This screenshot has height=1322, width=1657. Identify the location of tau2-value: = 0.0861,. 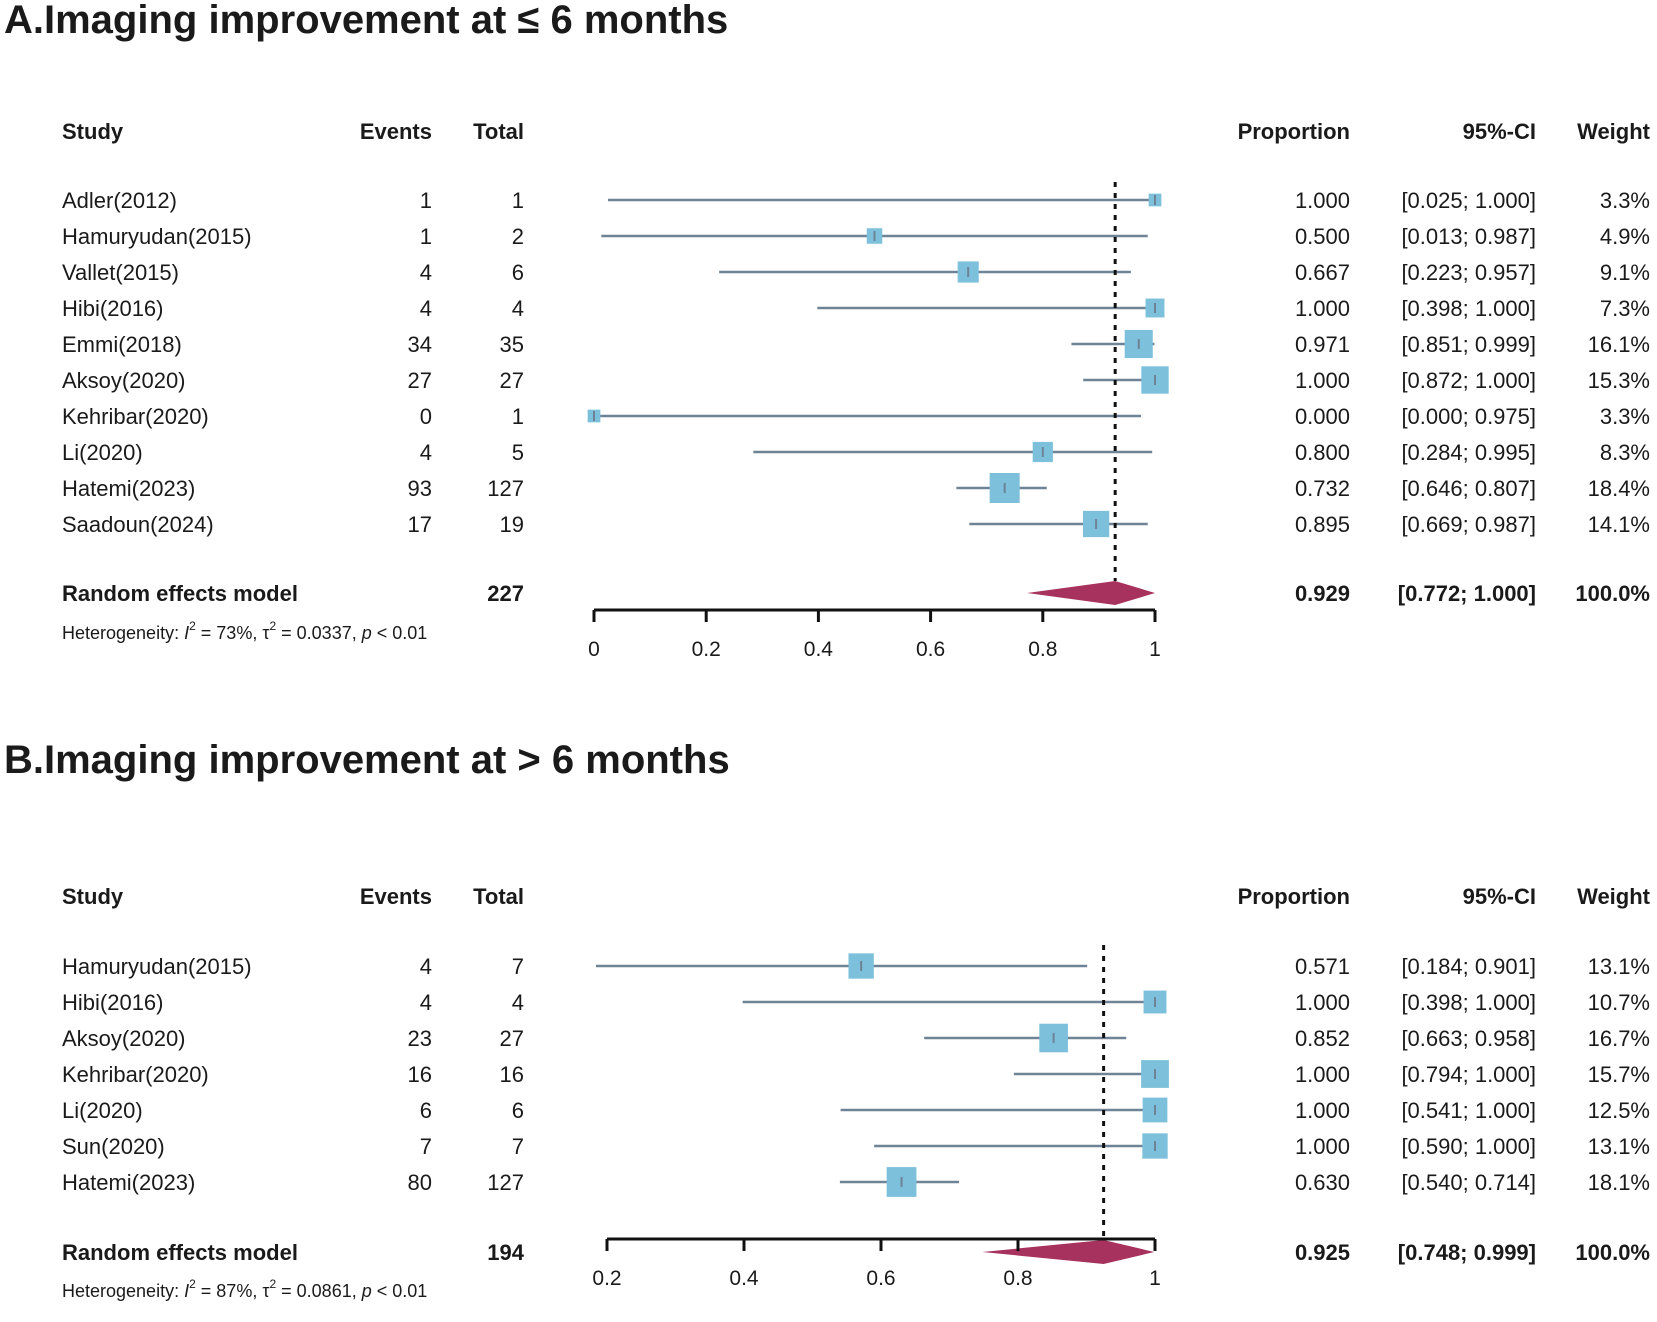
(319, 1291).